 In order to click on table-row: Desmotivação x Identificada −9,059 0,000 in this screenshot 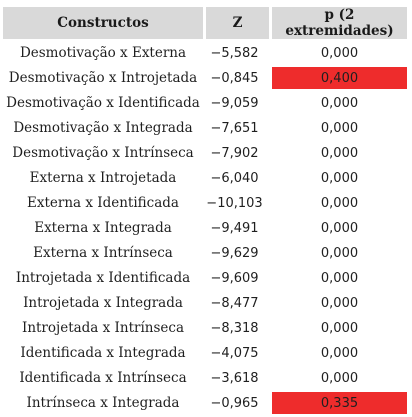, I will do `click(205, 103)`.